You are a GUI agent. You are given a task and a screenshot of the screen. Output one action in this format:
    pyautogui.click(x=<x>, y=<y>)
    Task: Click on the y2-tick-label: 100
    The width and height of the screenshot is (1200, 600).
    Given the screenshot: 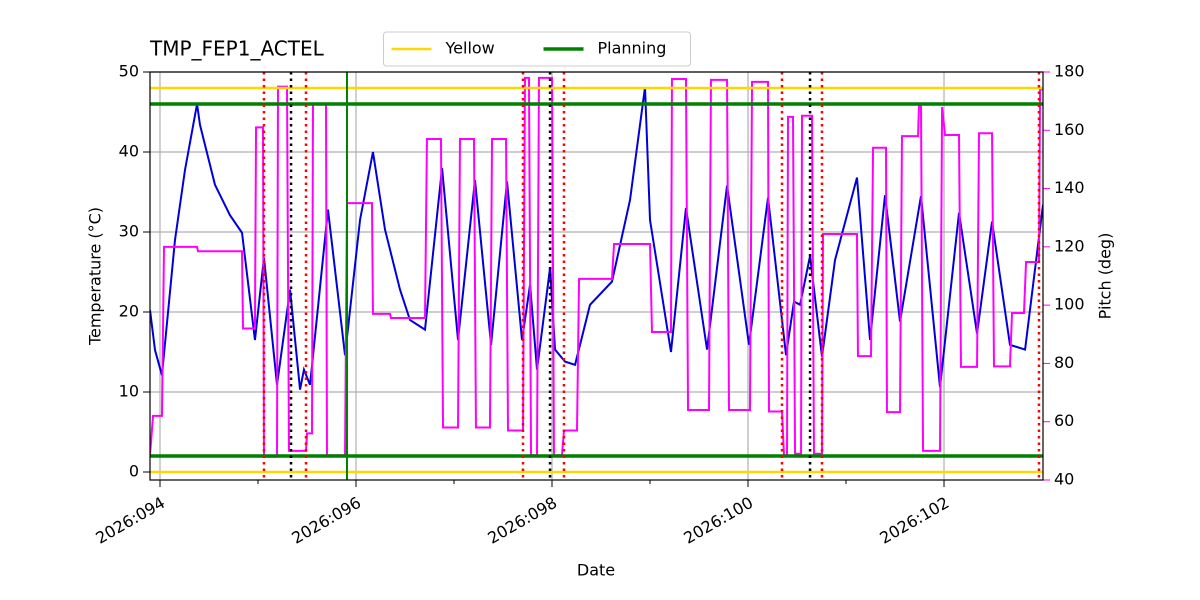 What is the action you would take?
    pyautogui.click(x=1069, y=304)
    